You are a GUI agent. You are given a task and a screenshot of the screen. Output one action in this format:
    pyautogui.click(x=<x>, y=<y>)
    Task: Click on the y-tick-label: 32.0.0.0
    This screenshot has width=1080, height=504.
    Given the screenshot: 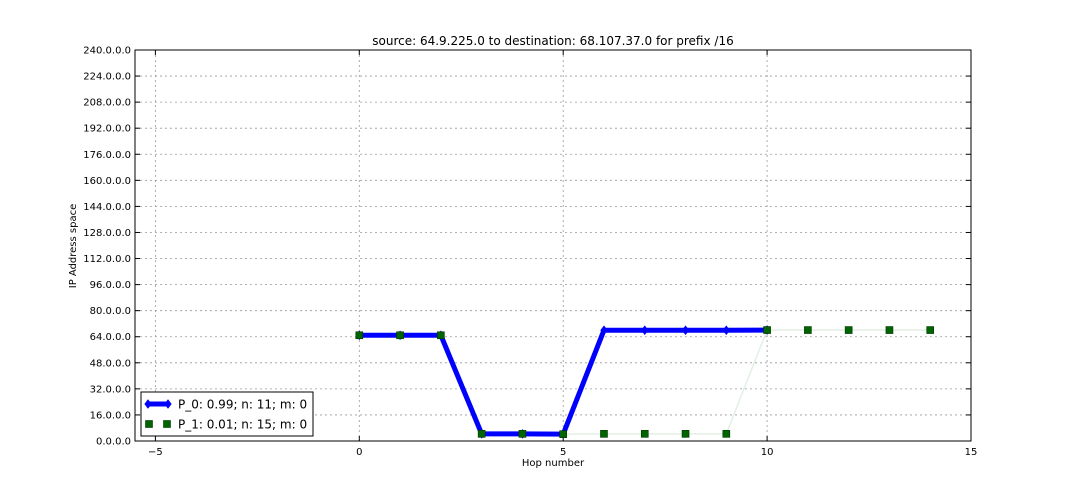 What is the action you would take?
    pyautogui.click(x=110, y=389)
    